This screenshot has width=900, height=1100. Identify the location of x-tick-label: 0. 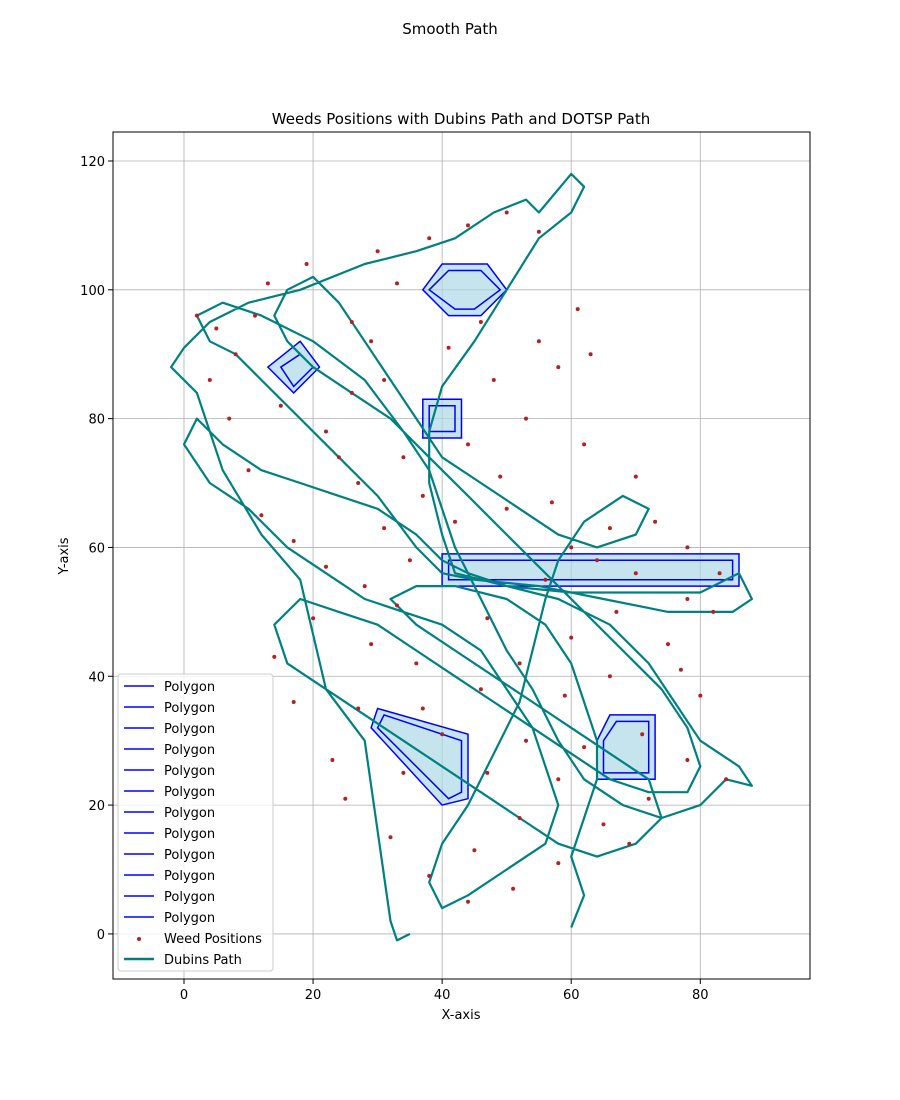
(184, 995).